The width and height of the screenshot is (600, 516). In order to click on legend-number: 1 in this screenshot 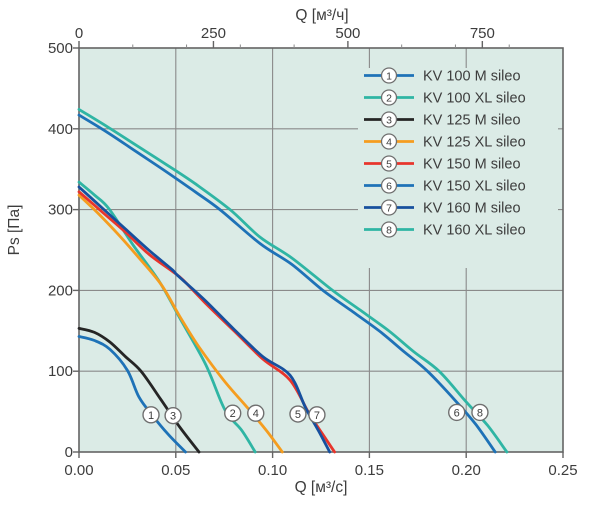, I will do `click(389, 76)`.